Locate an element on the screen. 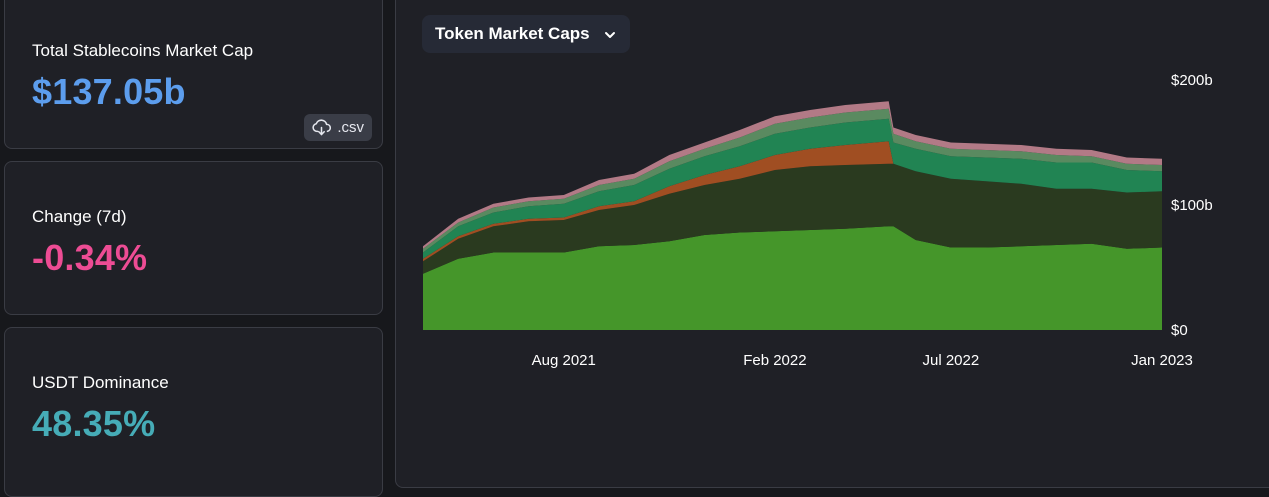 Image resolution: width=1269 pixels, height=497 pixels. x-tick-label: Jan 2023 is located at coordinates (1162, 360).